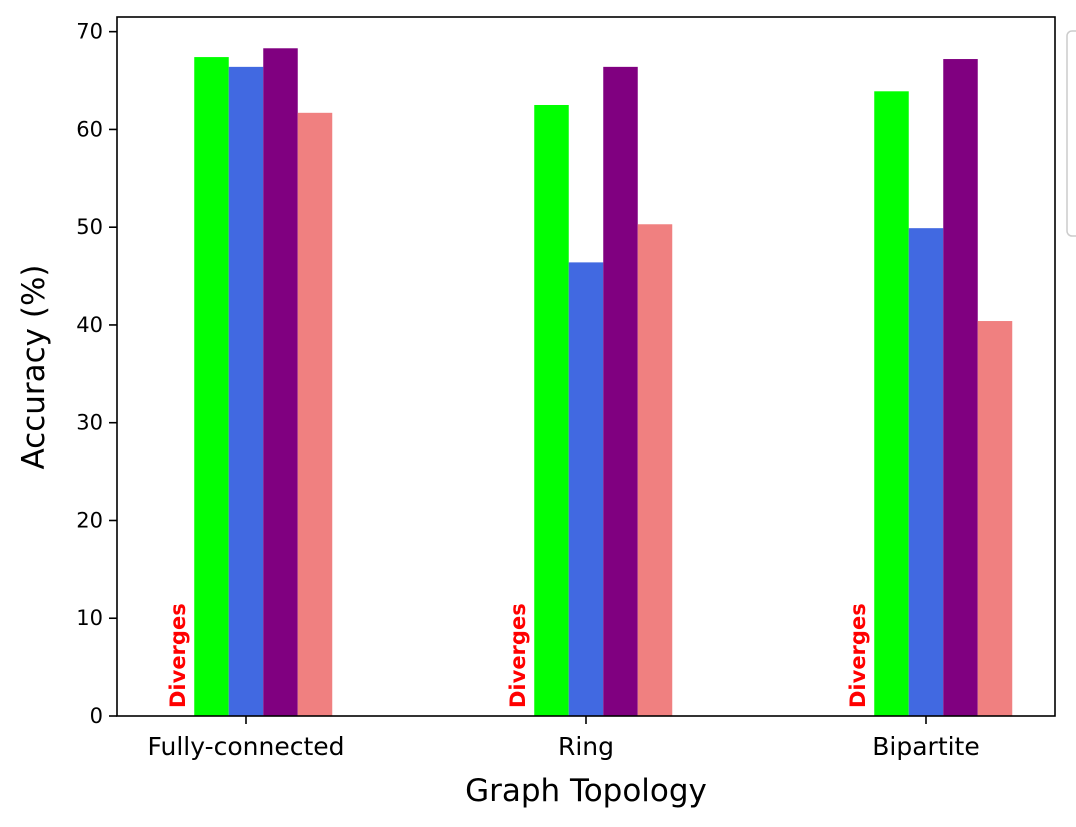 The height and width of the screenshot is (827, 1076). I want to click on bar-series-2-ring, so click(586, 489).